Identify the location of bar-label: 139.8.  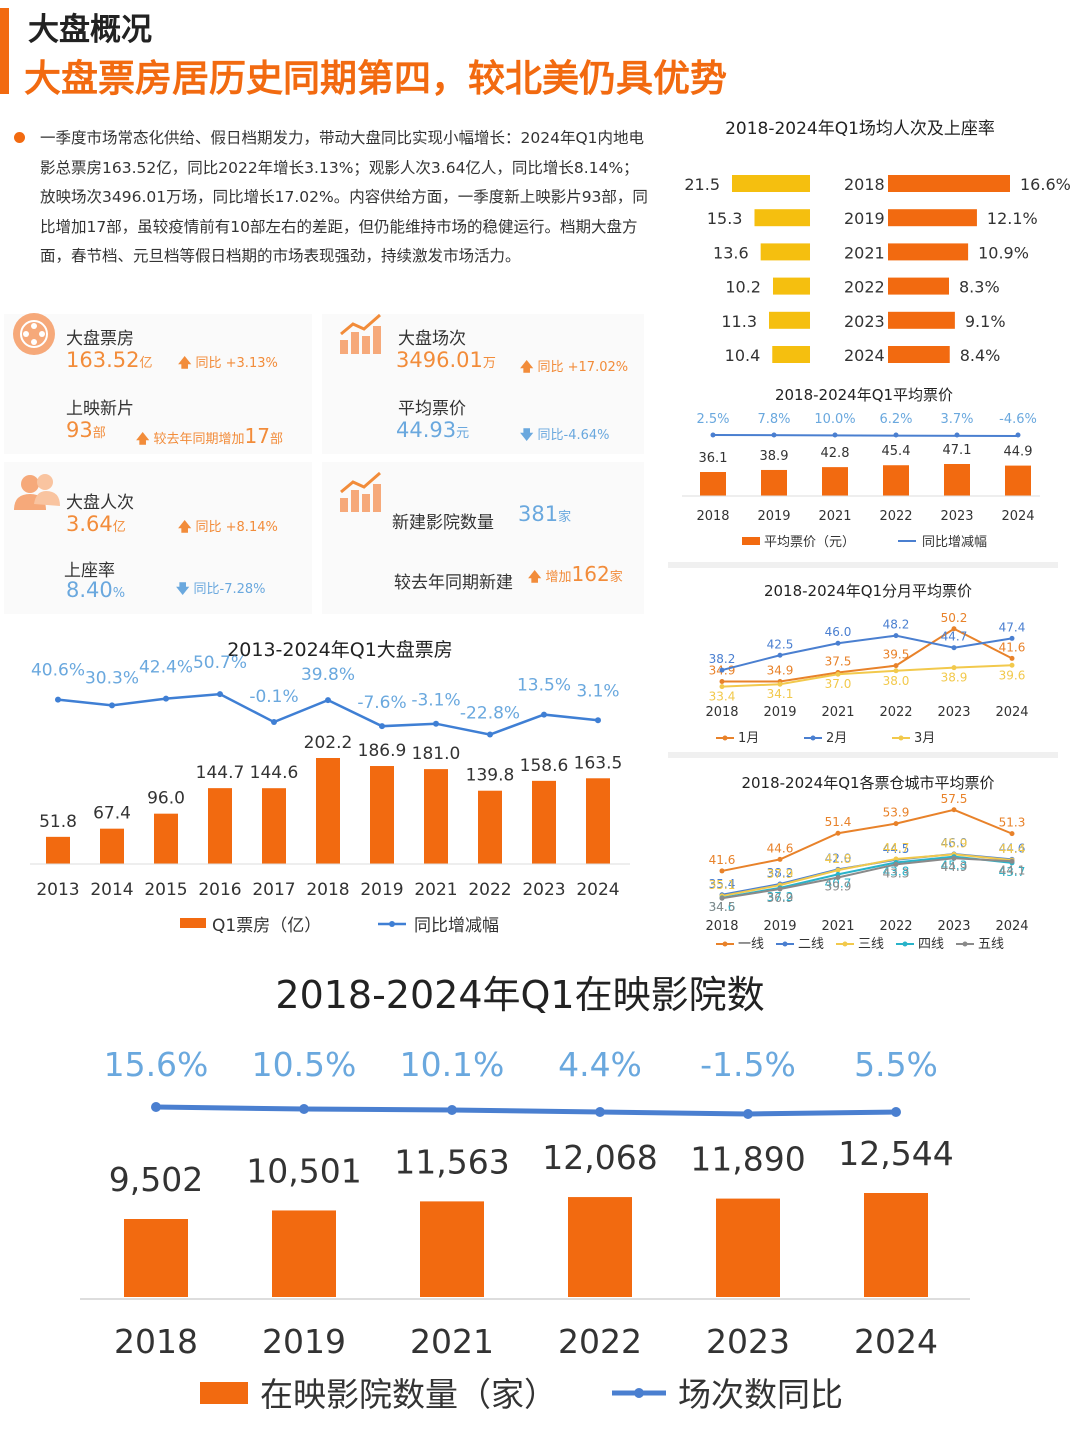
(490, 776).